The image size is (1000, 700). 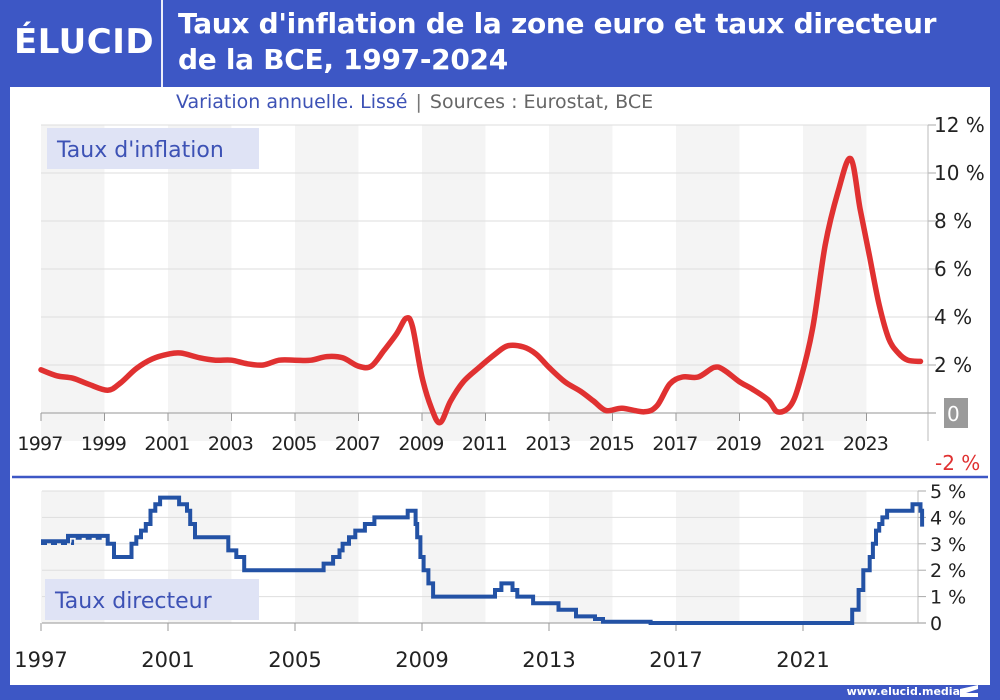 I want to click on zero-label-box, so click(x=956, y=413).